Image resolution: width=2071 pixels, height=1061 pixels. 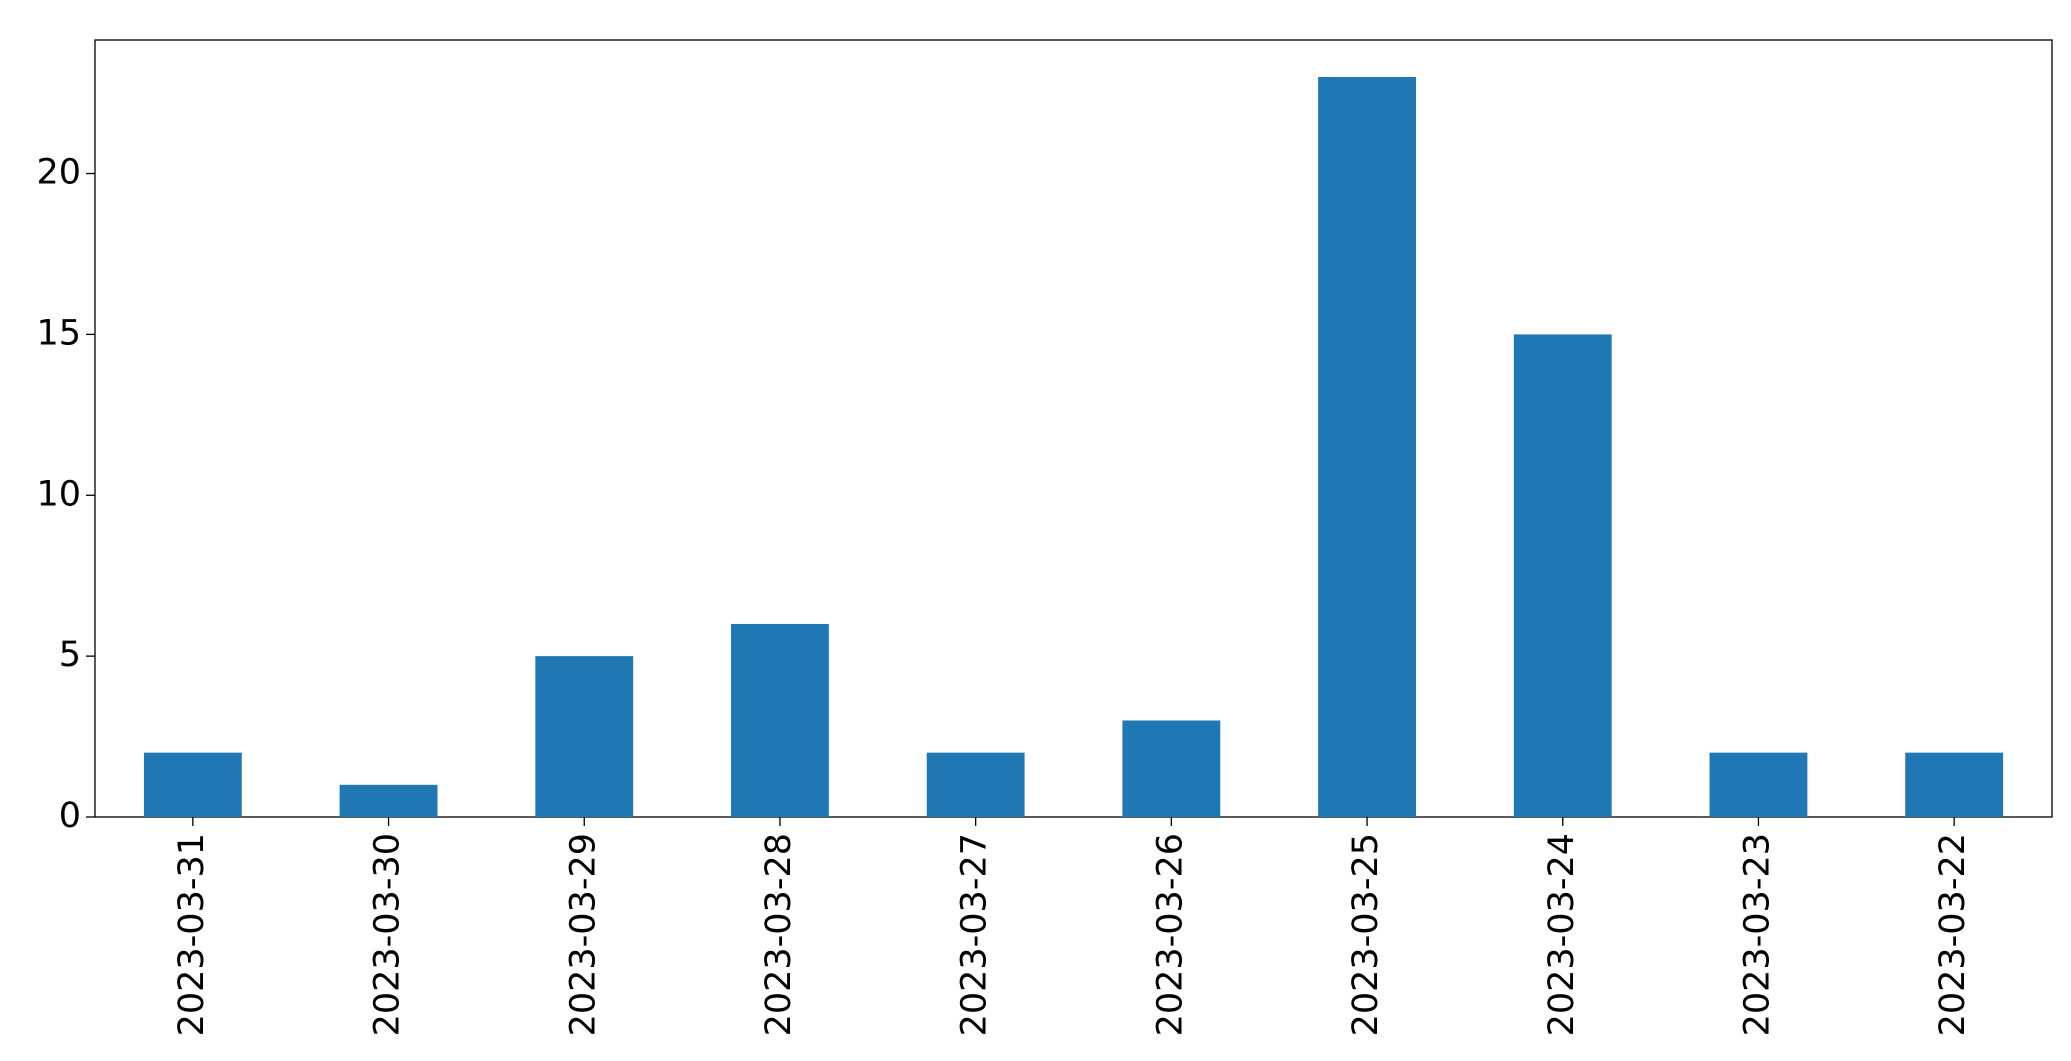 What do you see at coordinates (70, 655) in the screenshot?
I see `y-tick-label: 5` at bounding box center [70, 655].